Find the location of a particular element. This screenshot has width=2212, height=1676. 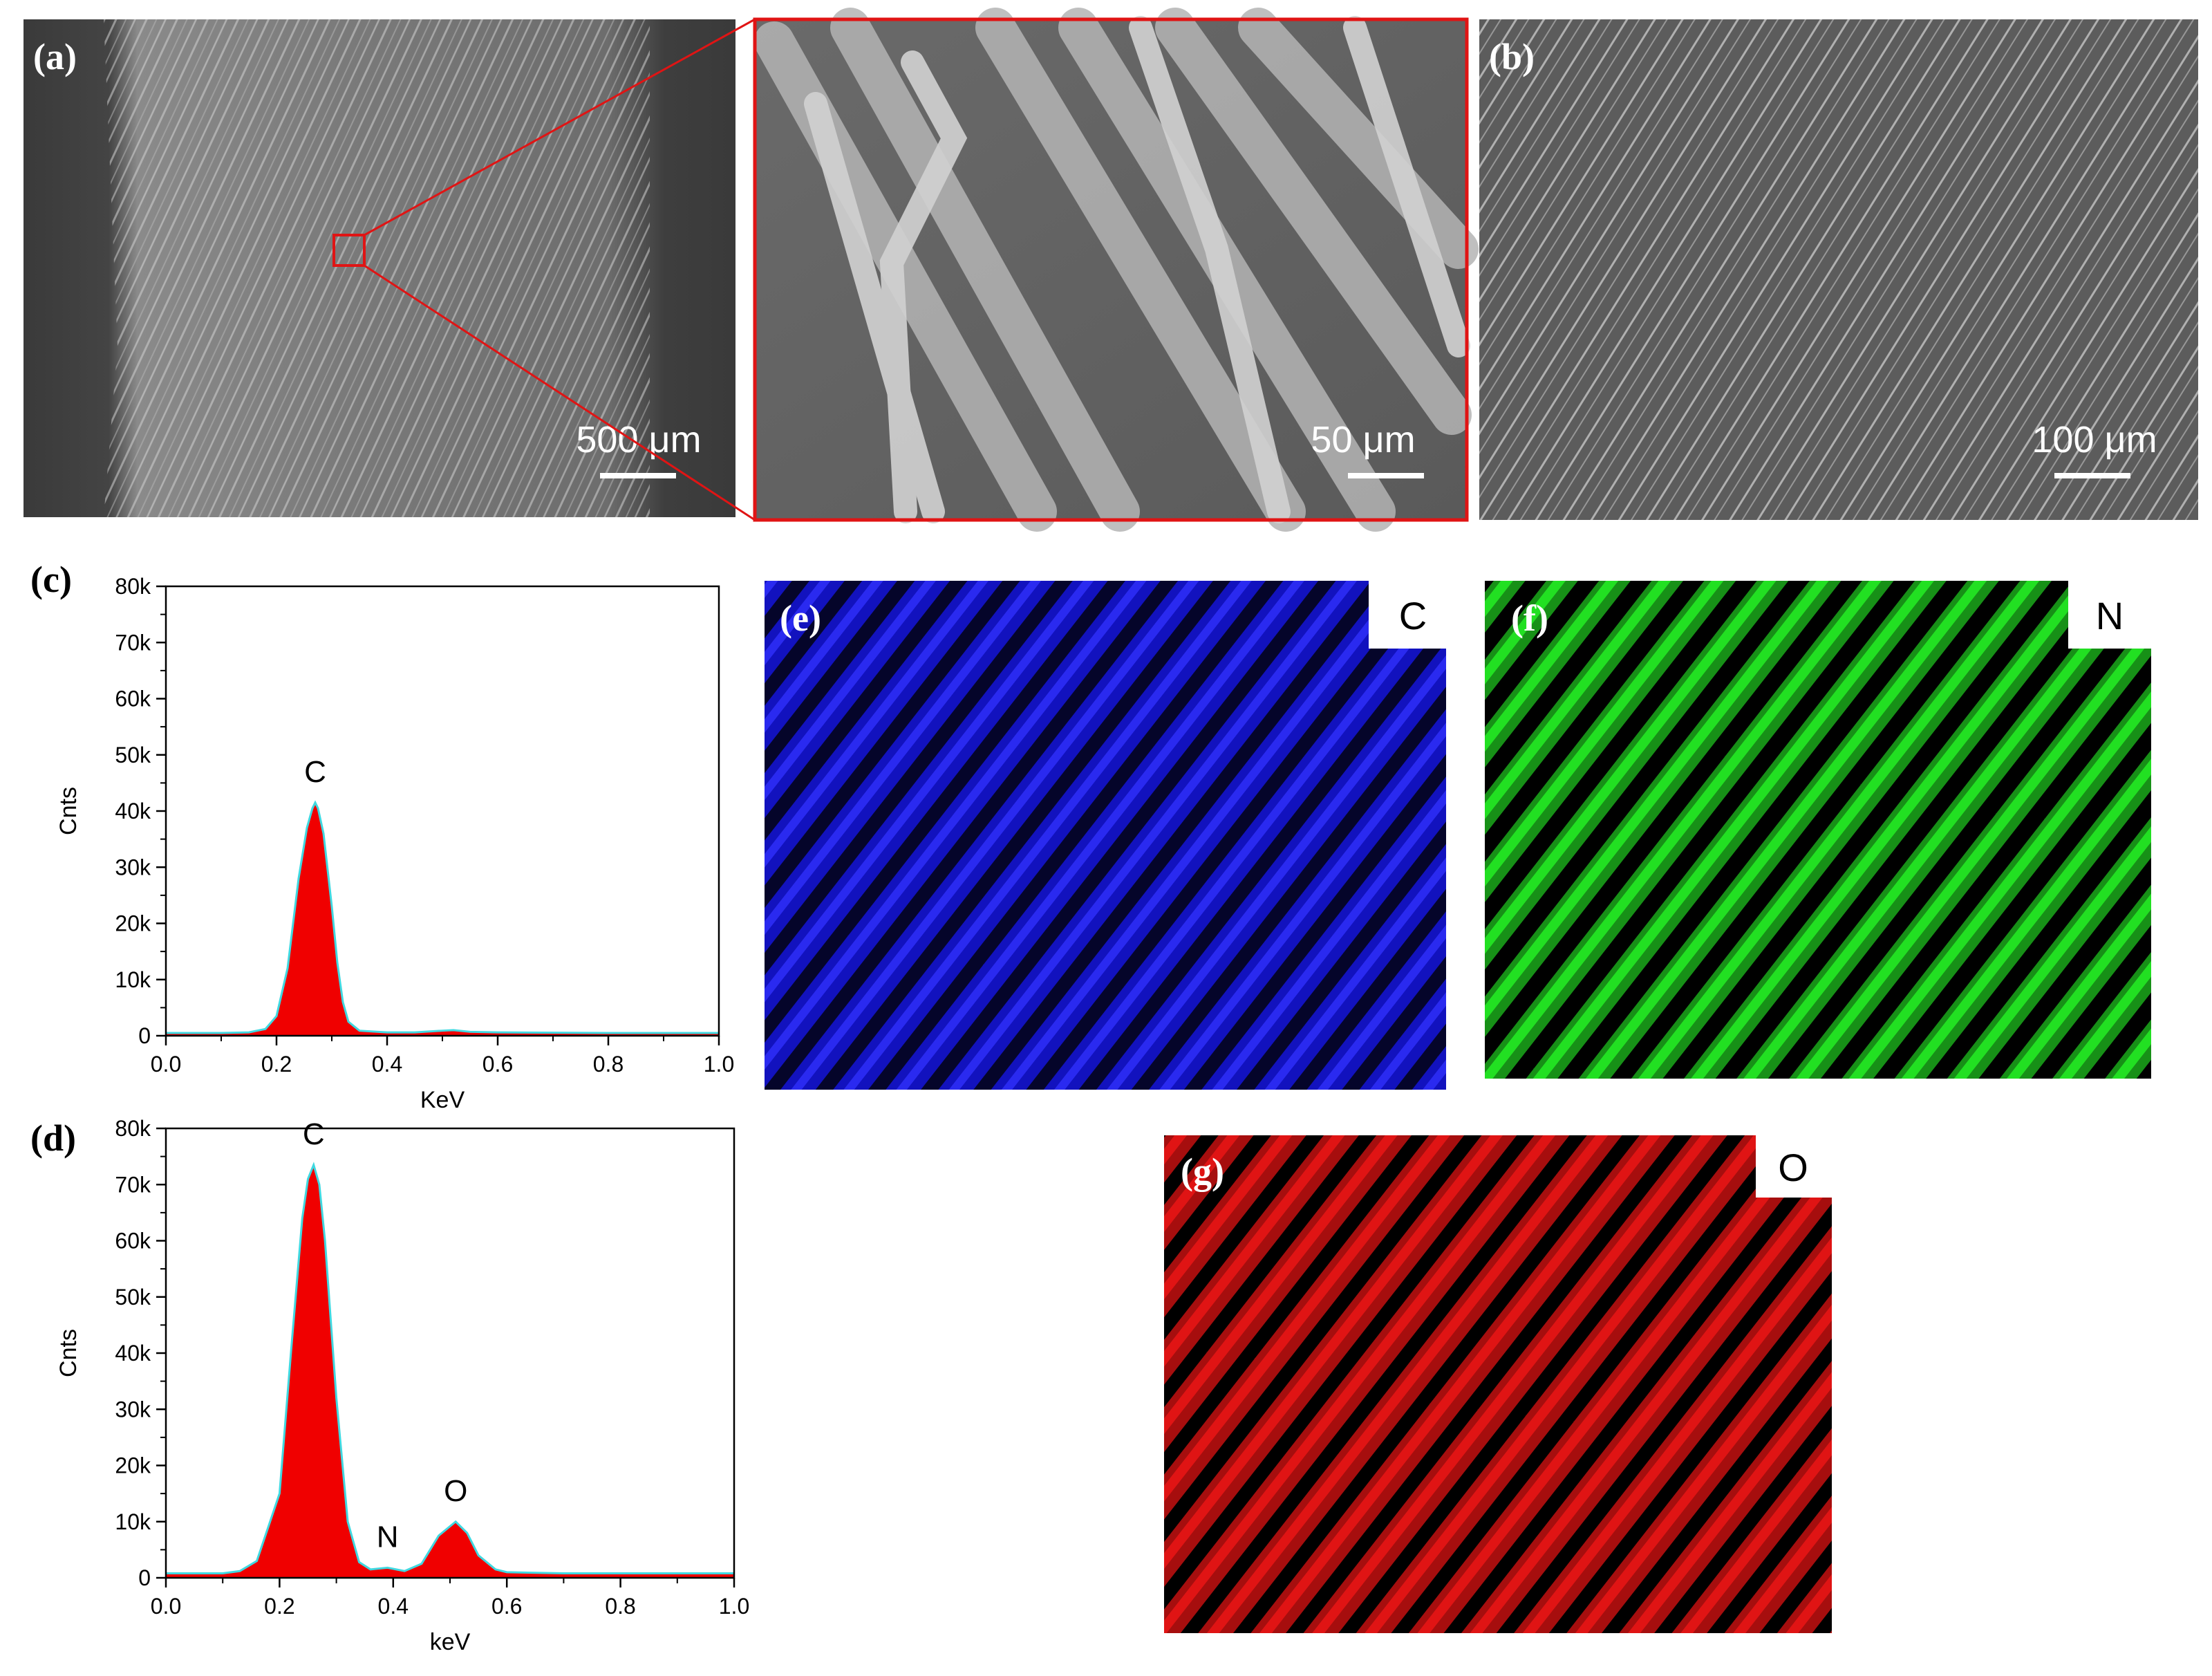

element-map-n is located at coordinates (1818, 830).